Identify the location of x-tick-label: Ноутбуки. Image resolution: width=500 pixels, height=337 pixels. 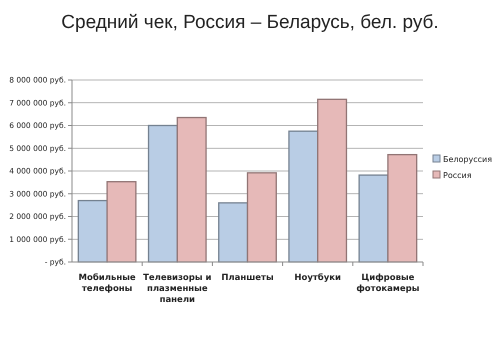
(318, 278).